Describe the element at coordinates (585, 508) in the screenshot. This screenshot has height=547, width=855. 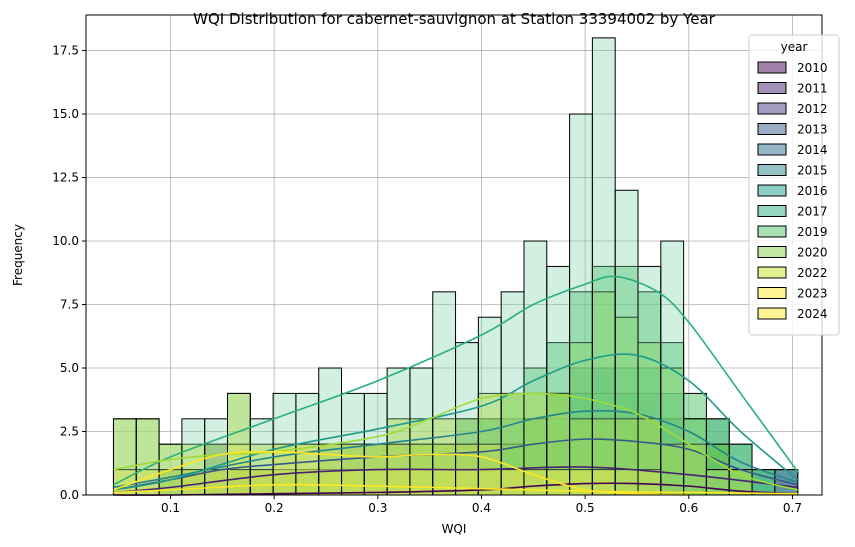
I see `x-tick-label: 0.5` at that location.